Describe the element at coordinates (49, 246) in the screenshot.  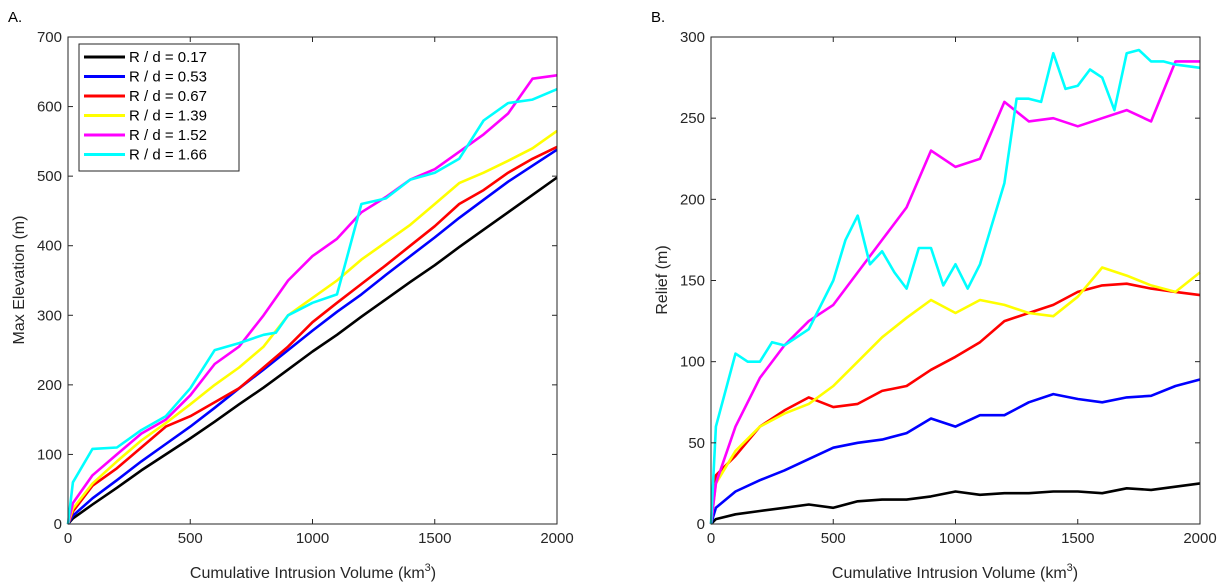
I see `y-tick-label: 400` at that location.